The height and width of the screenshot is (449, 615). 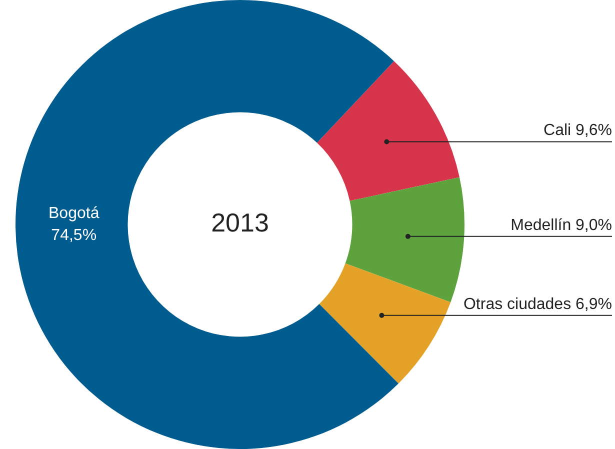 I want to click on text: 2013, so click(x=240, y=223).